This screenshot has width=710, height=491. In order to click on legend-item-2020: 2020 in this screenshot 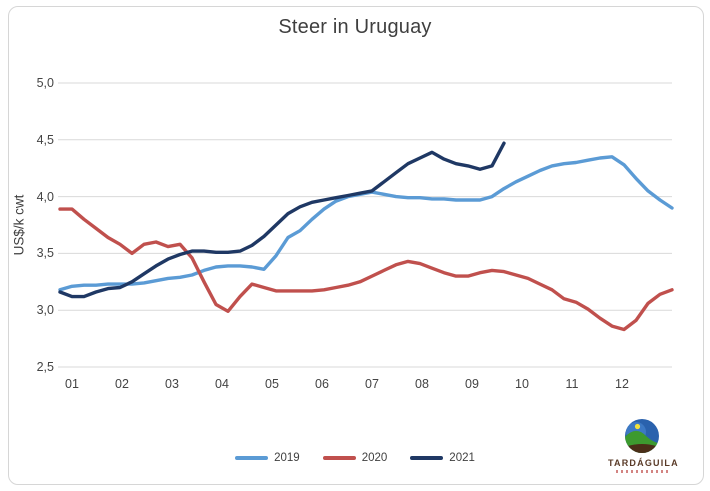, I will do `click(355, 458)`.